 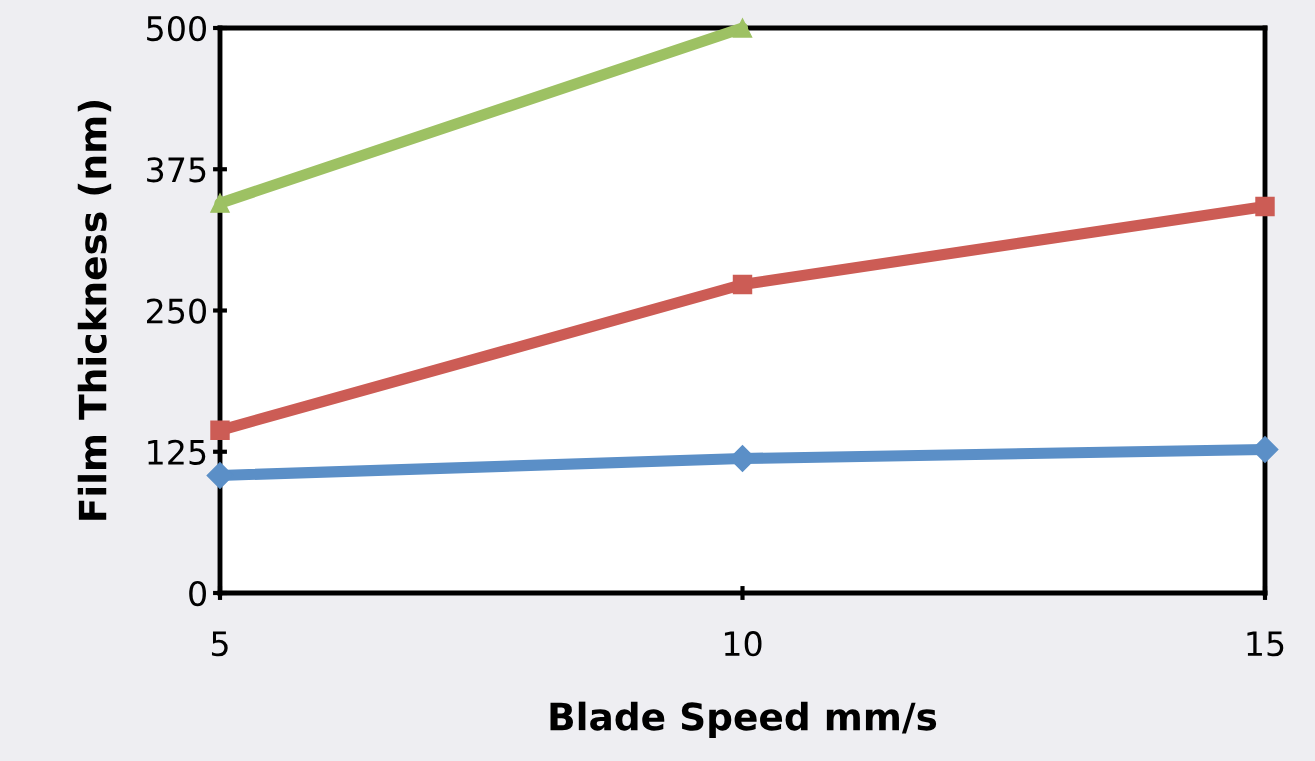 What do you see at coordinates (743, 644) in the screenshot?
I see `x-tick-label: 10` at bounding box center [743, 644].